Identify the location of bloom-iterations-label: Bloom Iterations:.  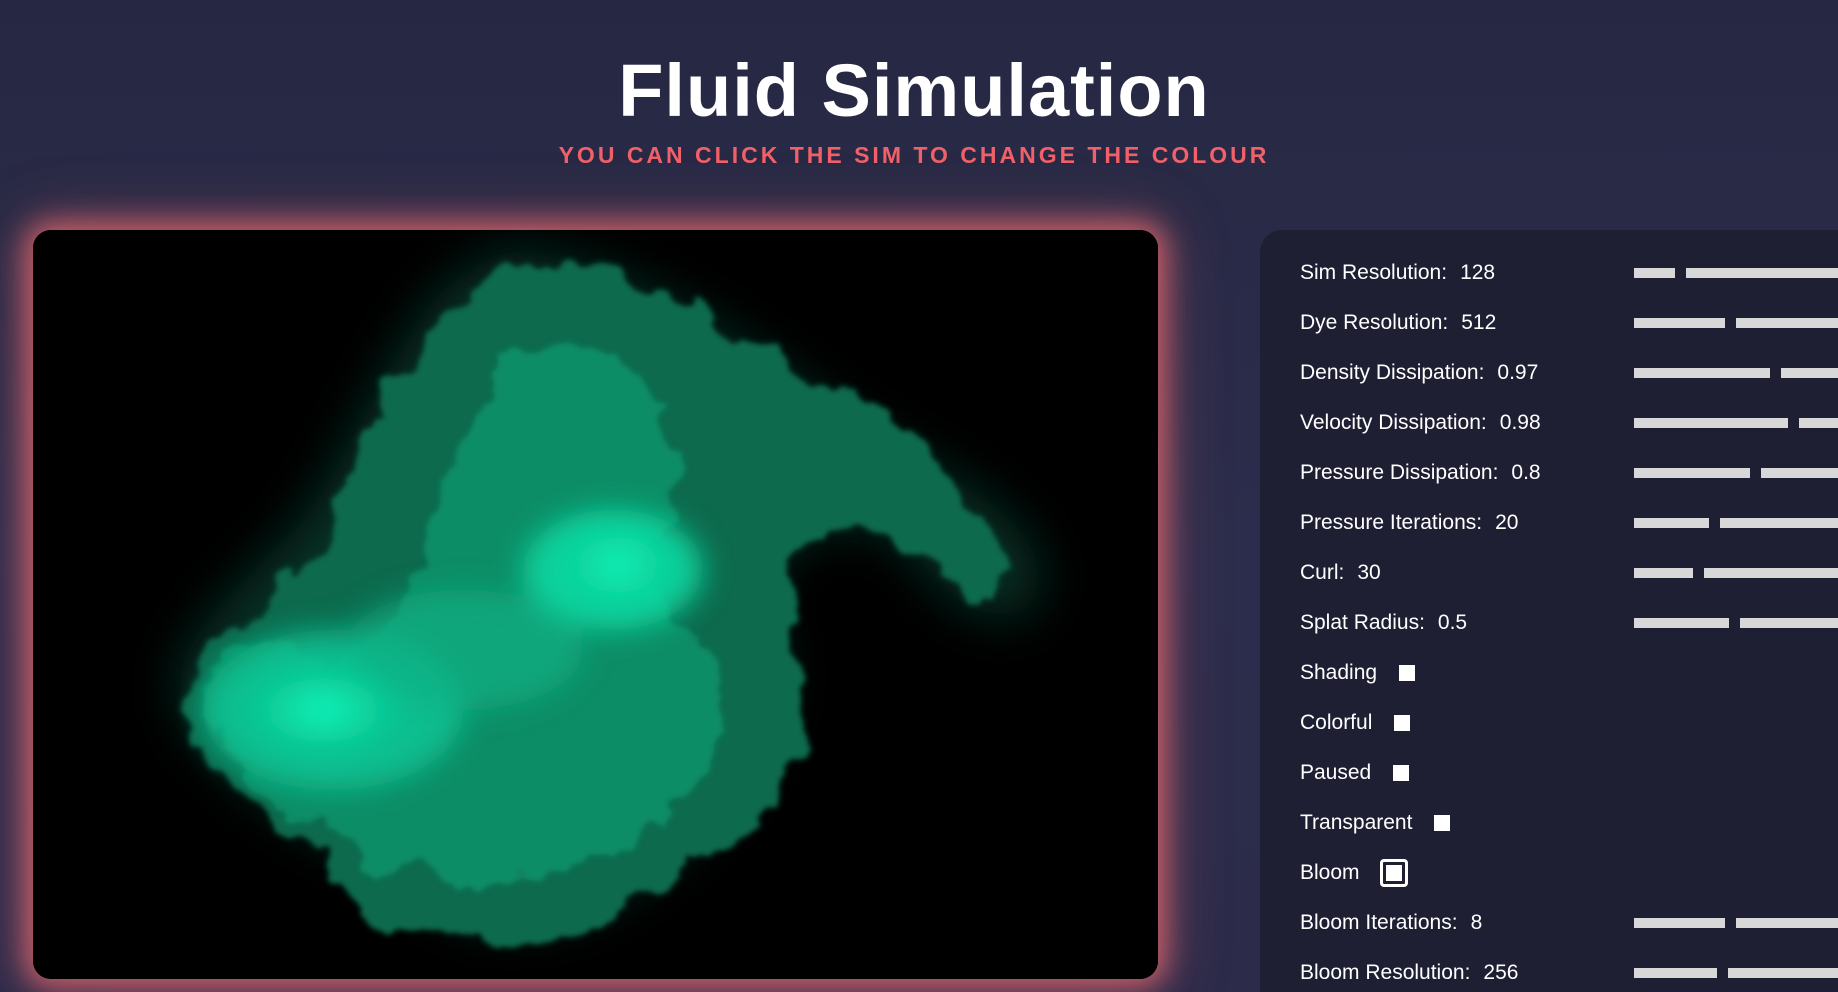
(1379, 922).